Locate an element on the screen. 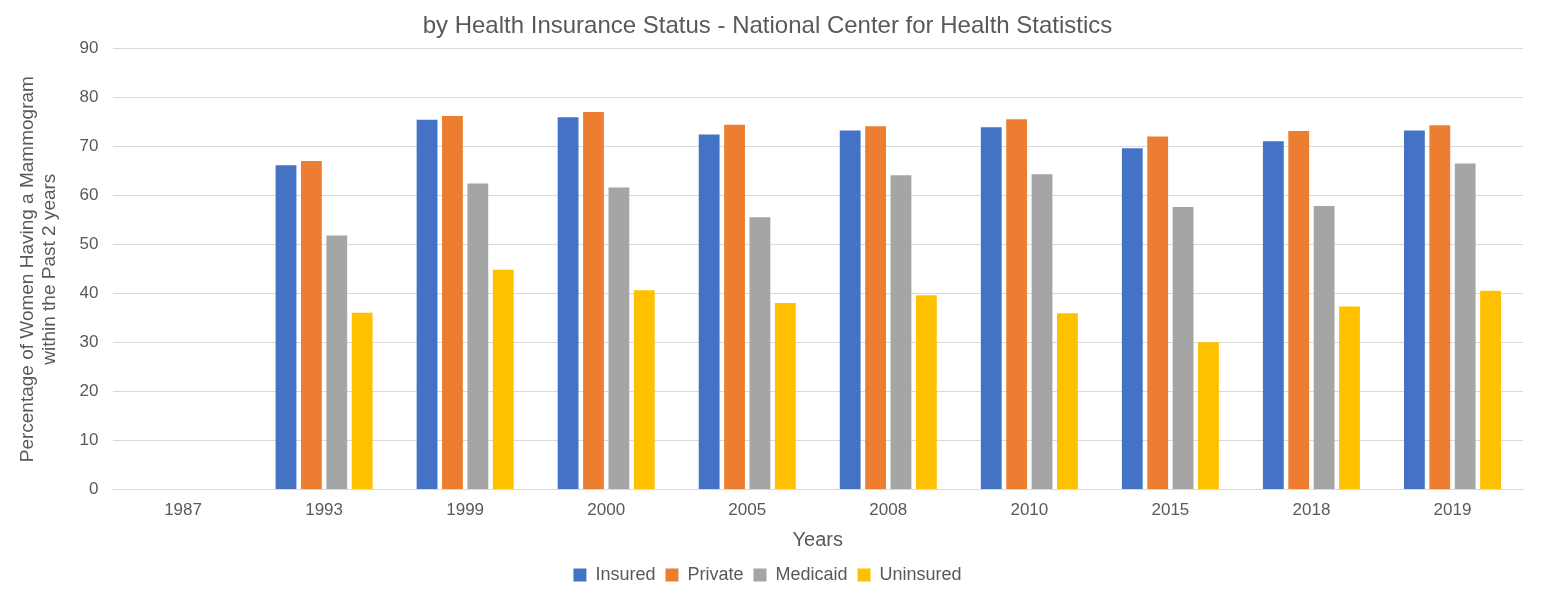  y-tick-label: 60 is located at coordinates (89, 195).